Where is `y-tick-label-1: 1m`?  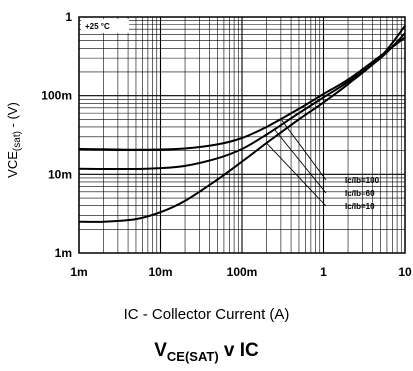 y-tick-label-1: 1m is located at coordinates (63, 253).